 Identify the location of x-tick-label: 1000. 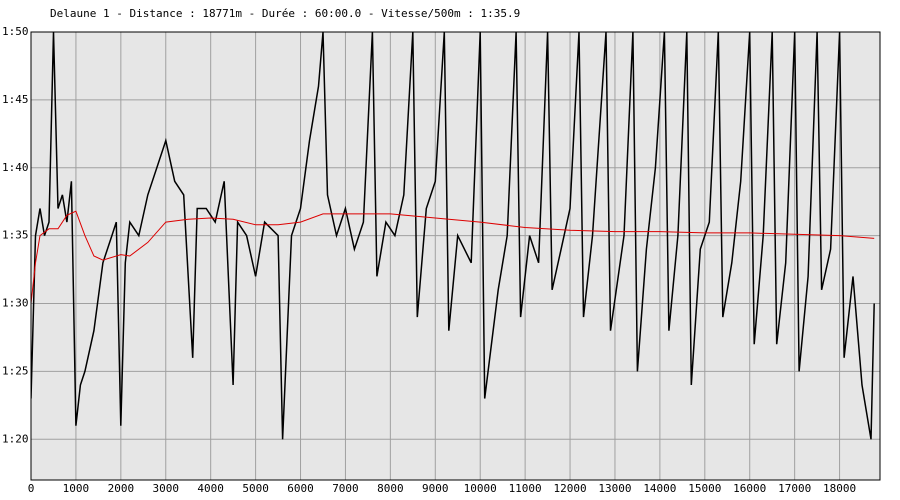
(76, 488).